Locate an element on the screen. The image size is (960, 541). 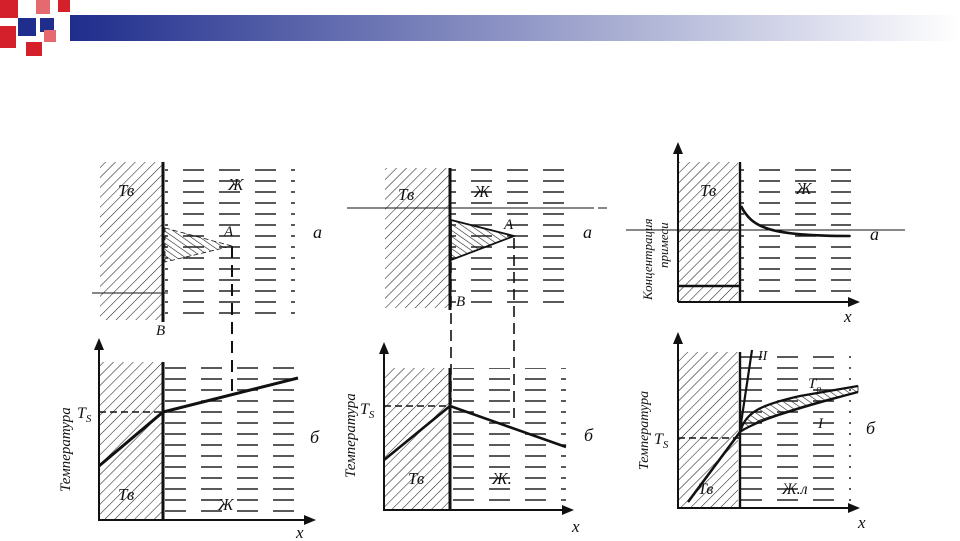
p2-y-arrow is located at coordinates (384, 348).